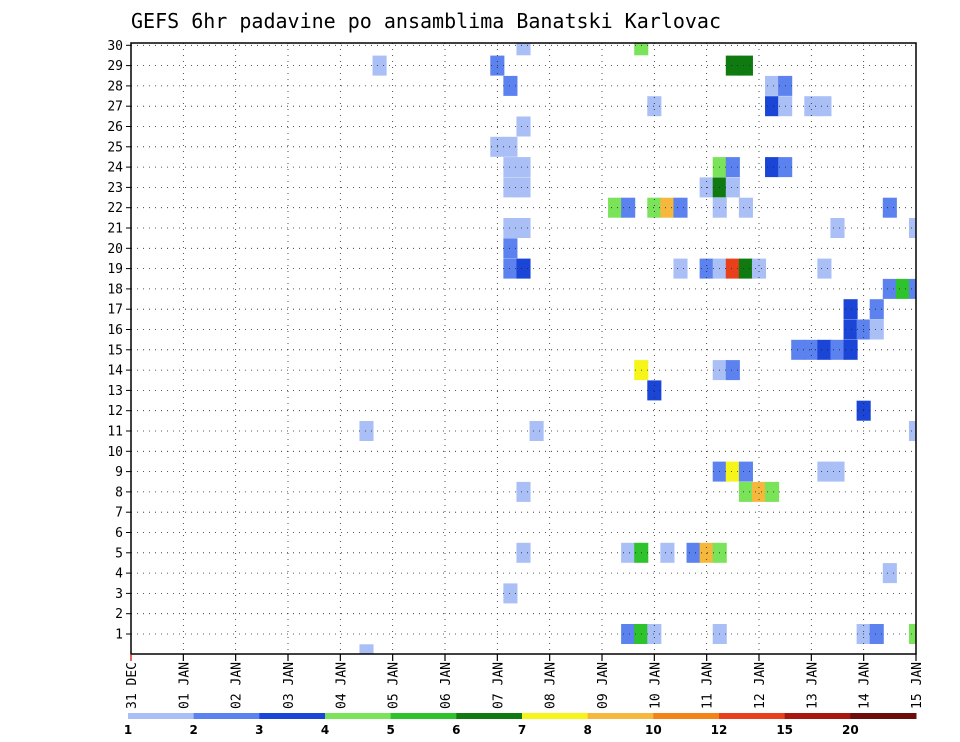  I want to click on y-tick-label: 9, so click(119, 472).